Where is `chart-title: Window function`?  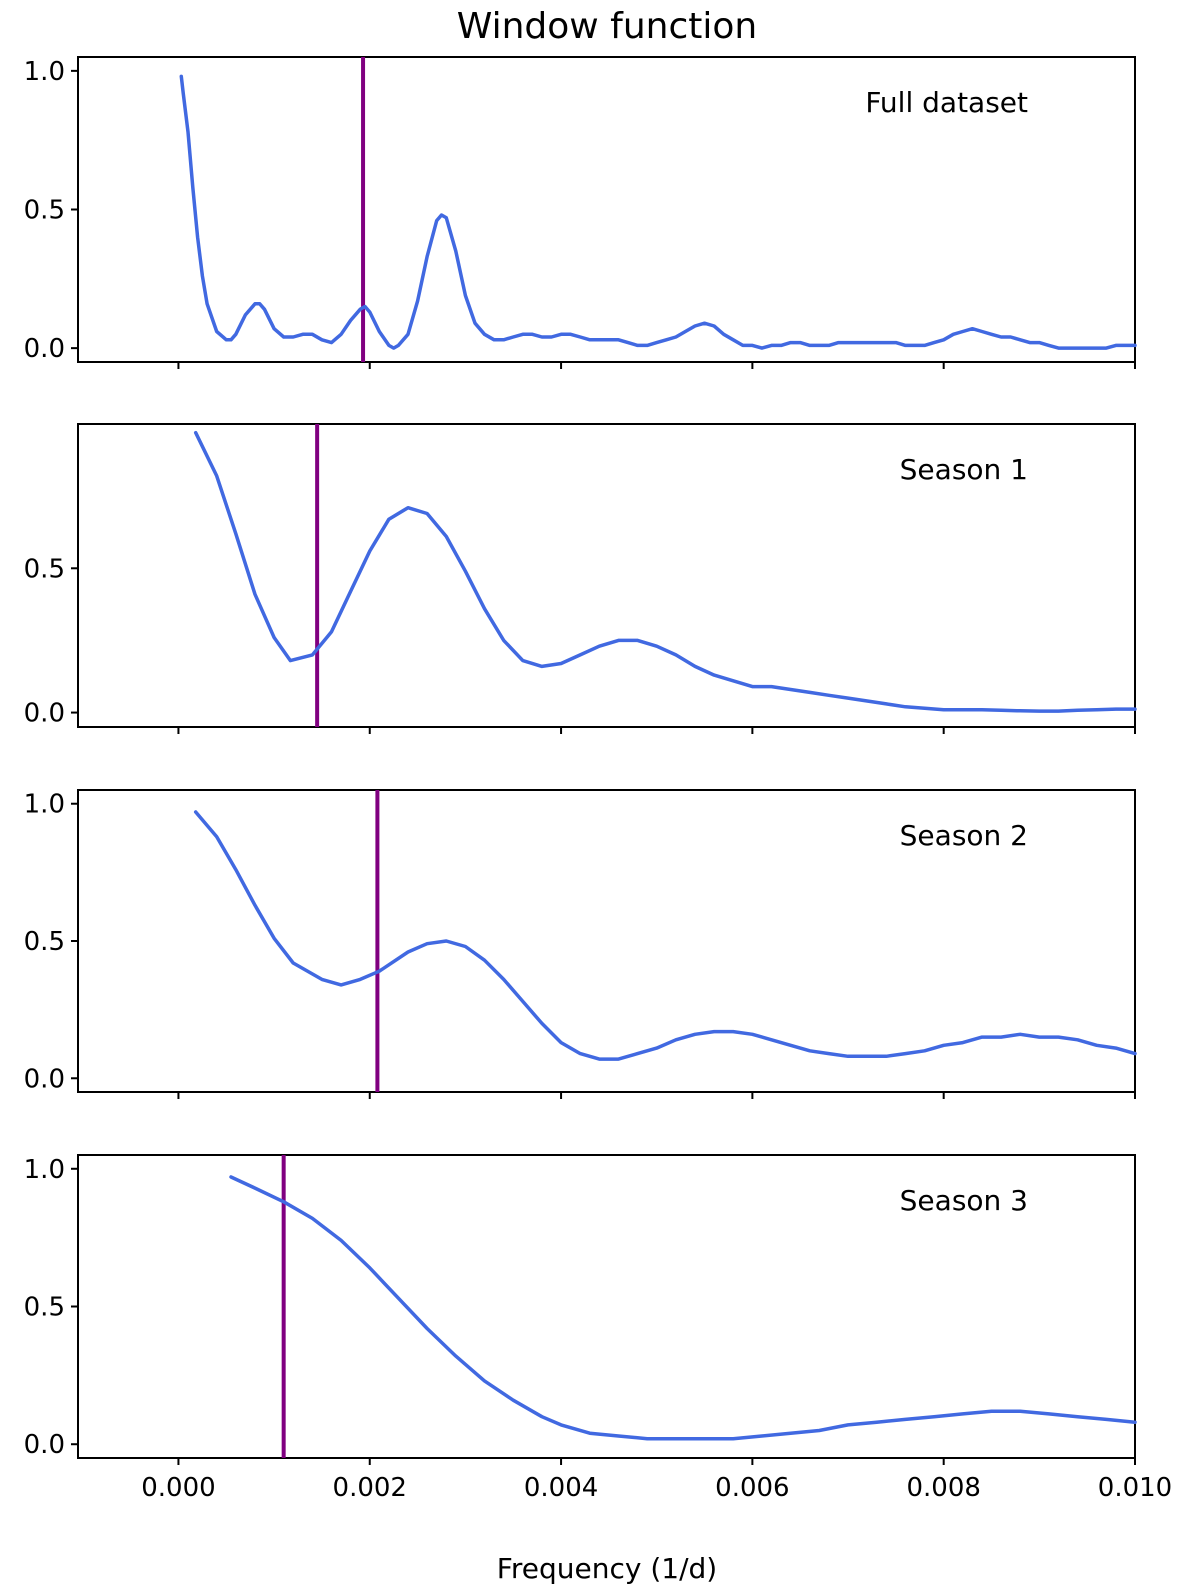
chart-title: Window function is located at coordinates (607, 26).